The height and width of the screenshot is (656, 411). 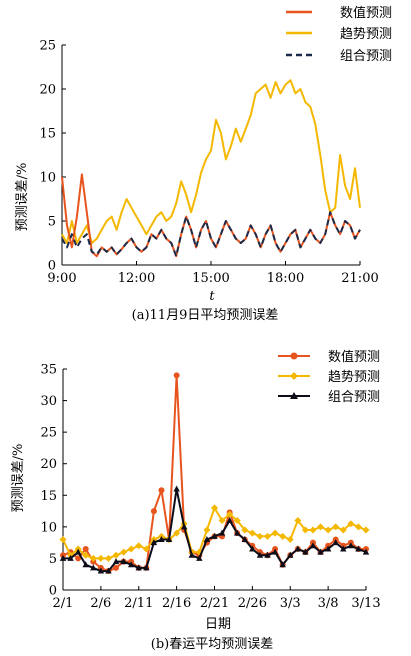 I want to click on chart-a-x-tick-label: 21:00, so click(x=359, y=278).